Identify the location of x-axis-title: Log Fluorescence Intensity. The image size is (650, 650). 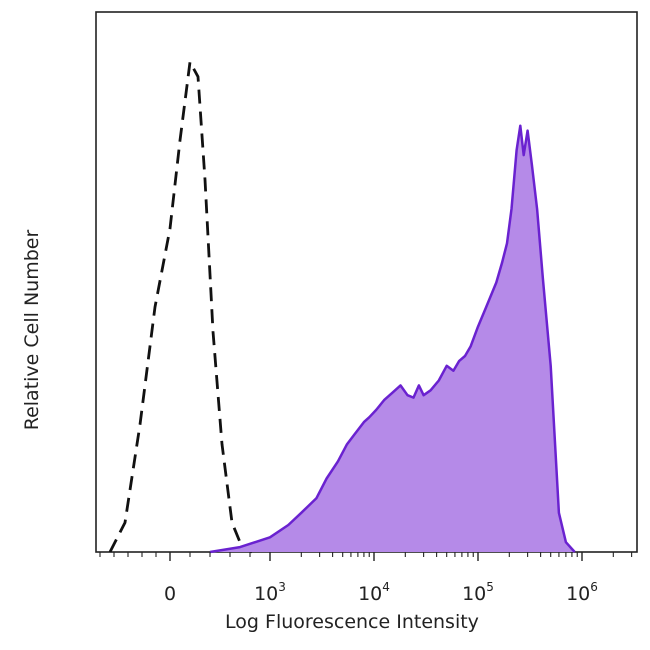
(352, 622).